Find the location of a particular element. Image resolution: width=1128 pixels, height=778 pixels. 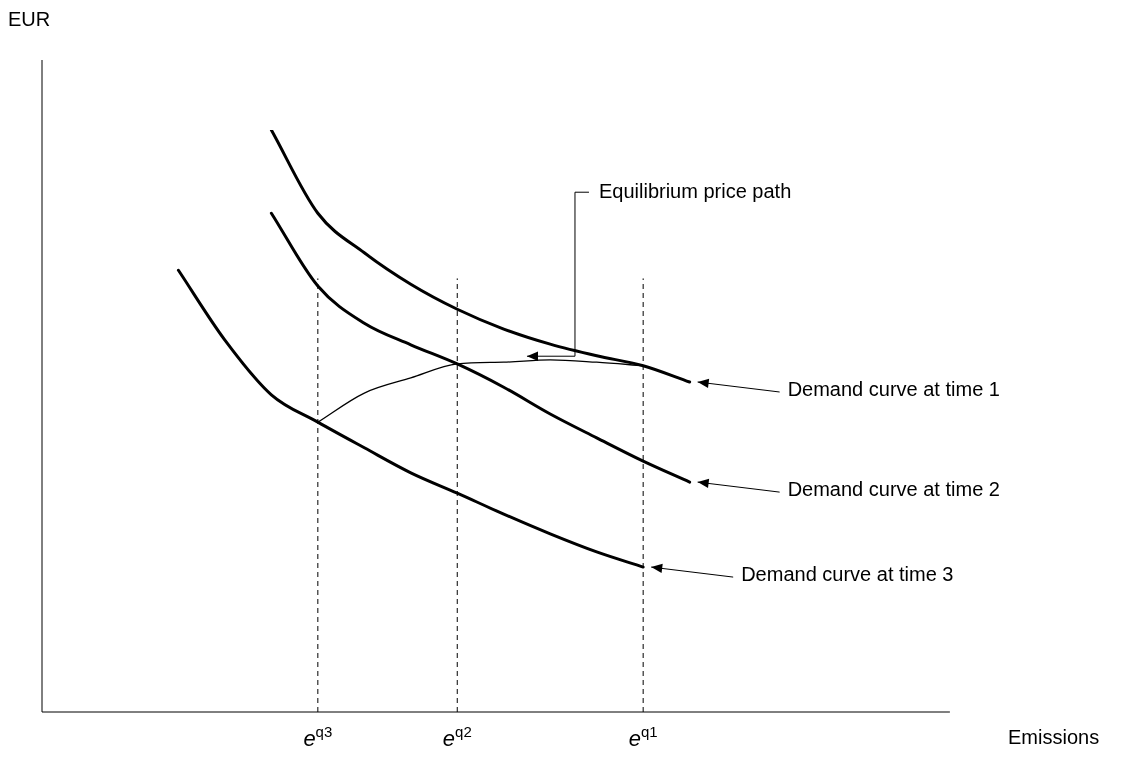

annotation: Equilibrium price path is located at coordinates (695, 190).